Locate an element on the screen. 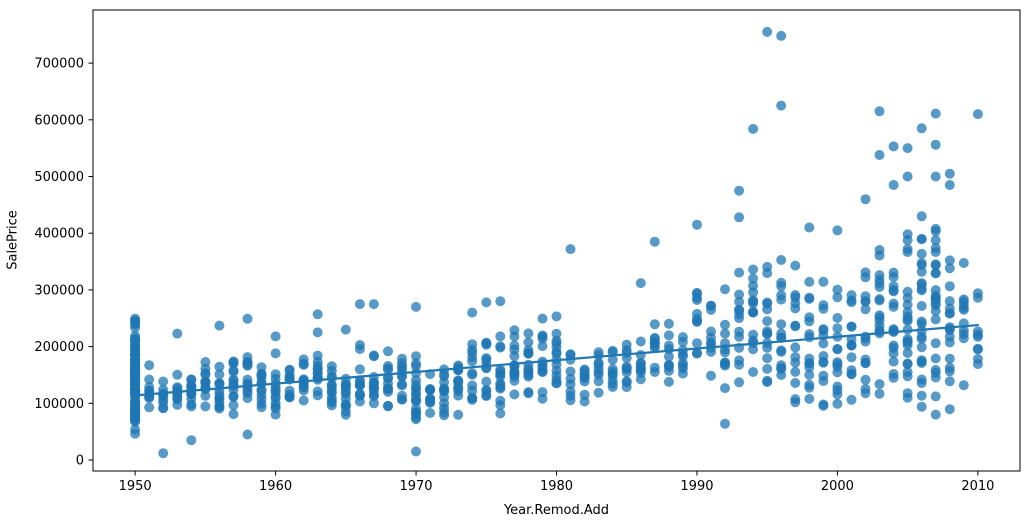  y-axis-label: SalePrice is located at coordinates (13, 240).